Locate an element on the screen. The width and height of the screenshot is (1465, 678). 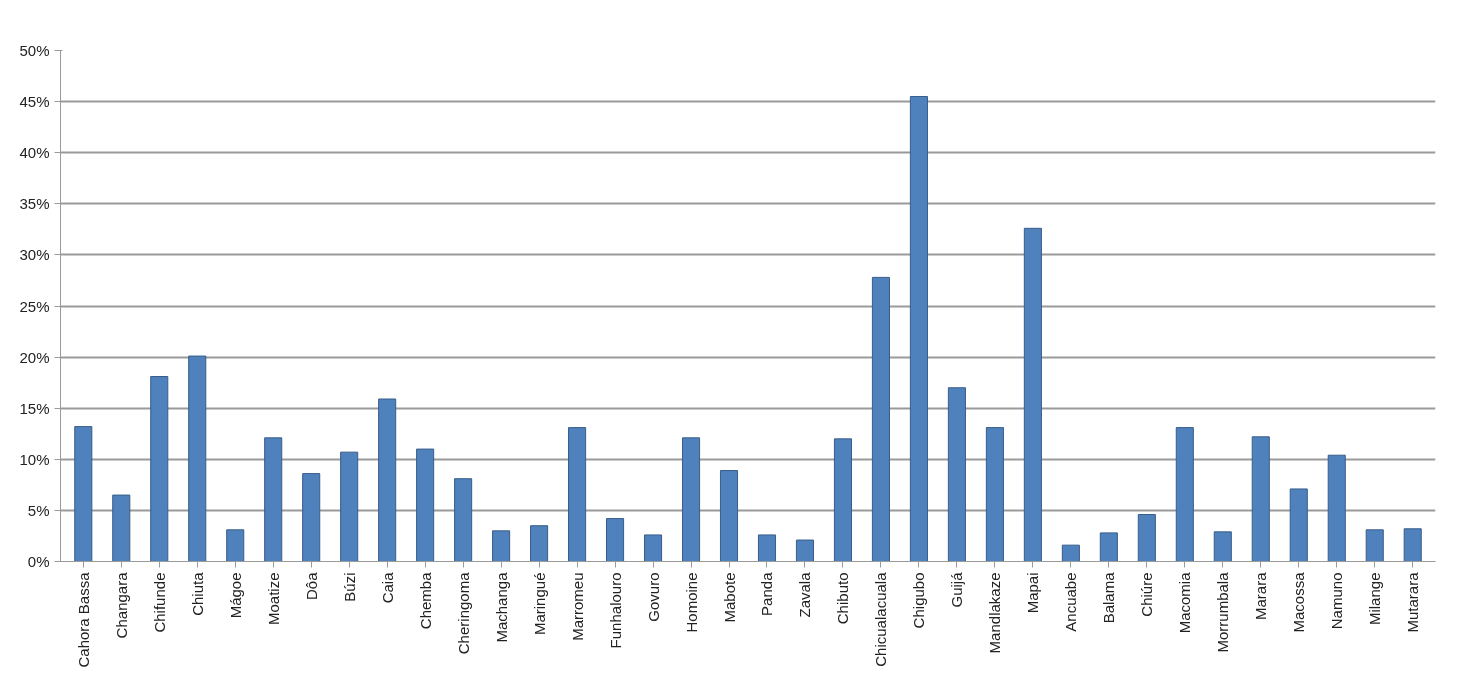
x-tick-label: Funhalouro is located at coordinates (615, 610).